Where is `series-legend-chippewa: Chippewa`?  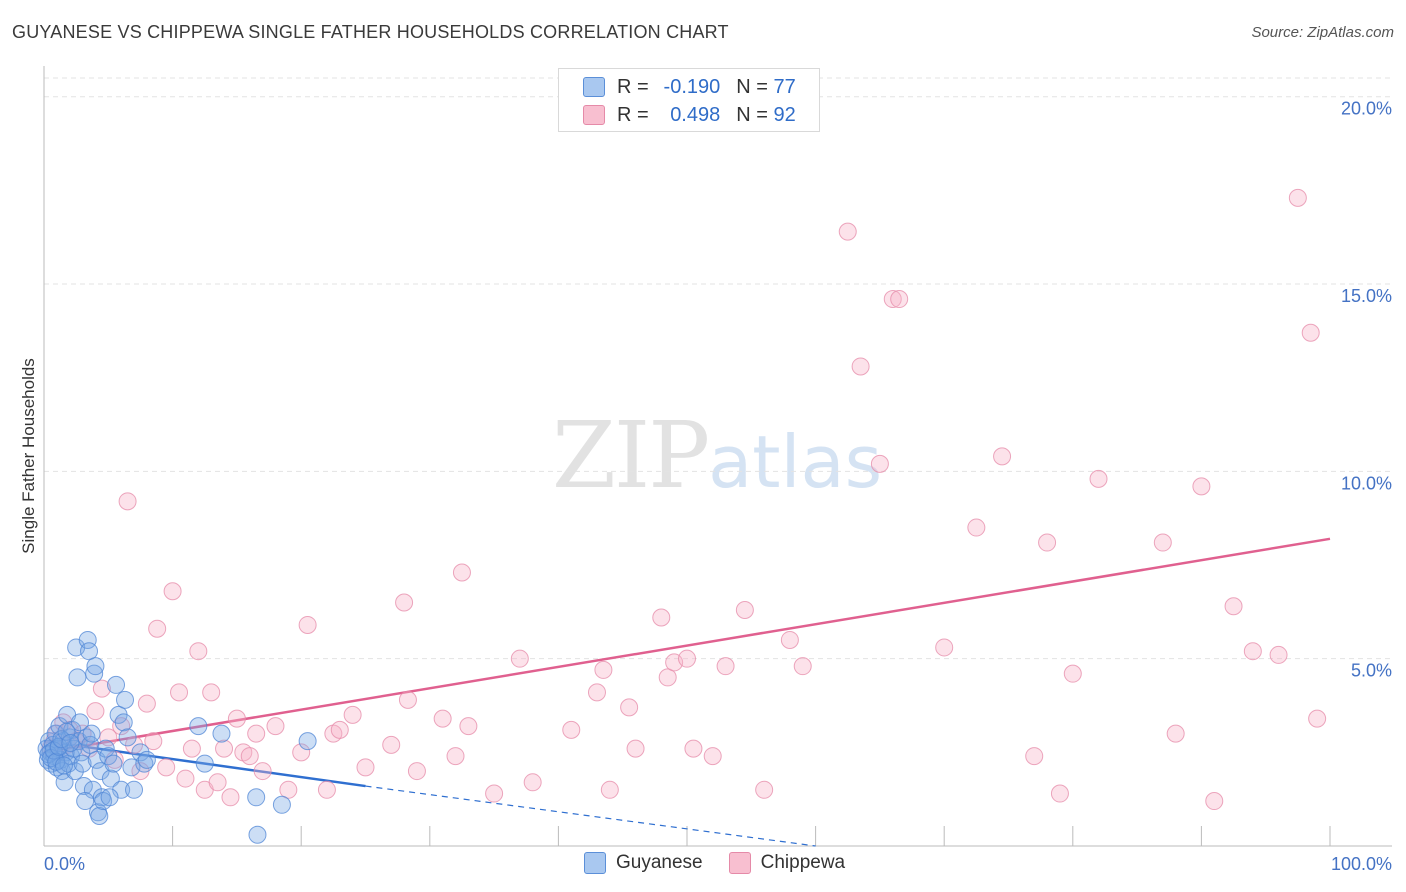 series-legend-chippewa: Chippewa is located at coordinates (786, 863).